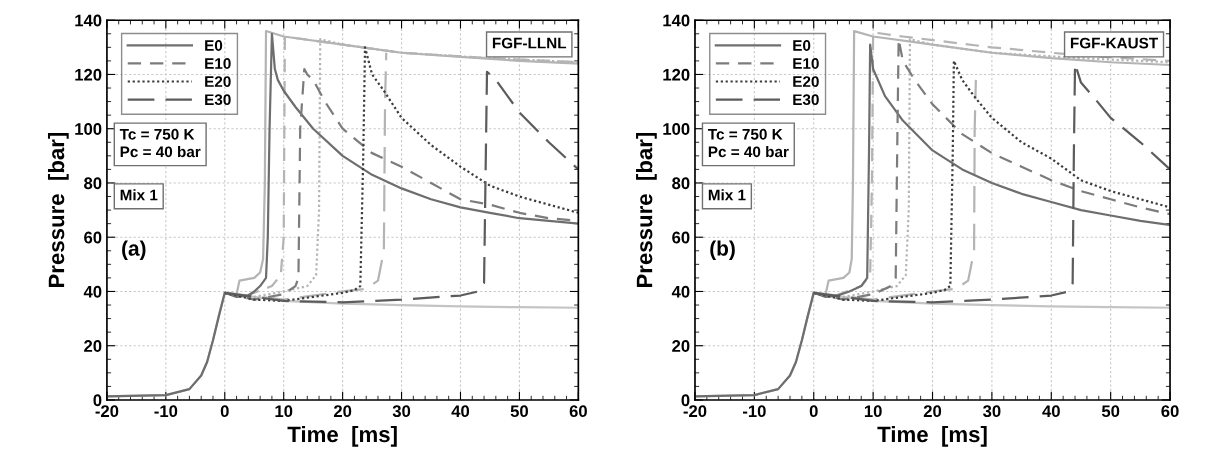 This screenshot has width=1215, height=470. What do you see at coordinates (529, 43) in the screenshot?
I see `annotation: FGF-LLNL` at bounding box center [529, 43].